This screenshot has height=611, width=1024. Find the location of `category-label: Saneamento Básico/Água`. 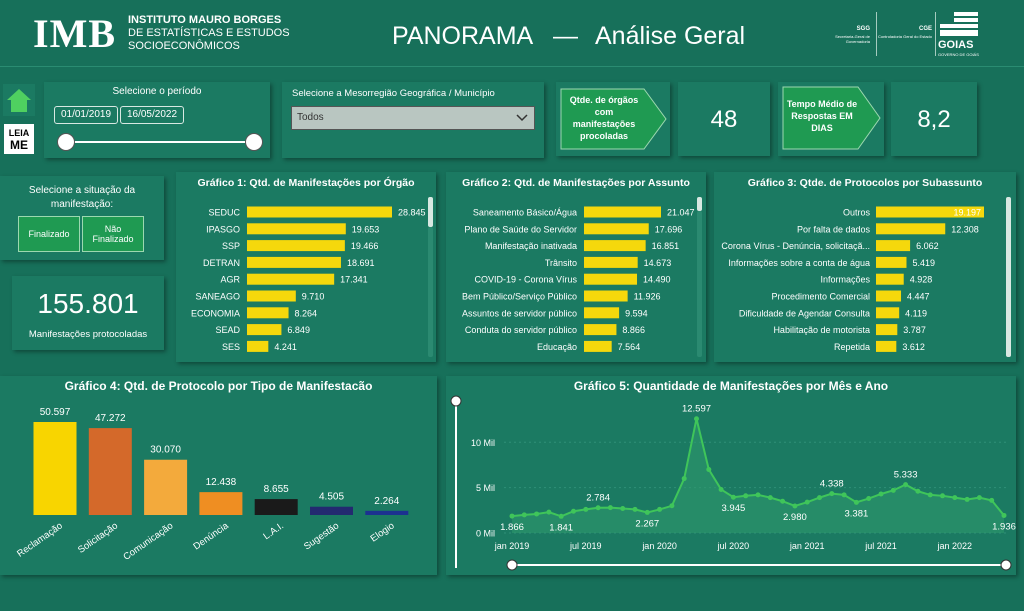

category-label: Saneamento Básico/Água is located at coordinates (525, 213).